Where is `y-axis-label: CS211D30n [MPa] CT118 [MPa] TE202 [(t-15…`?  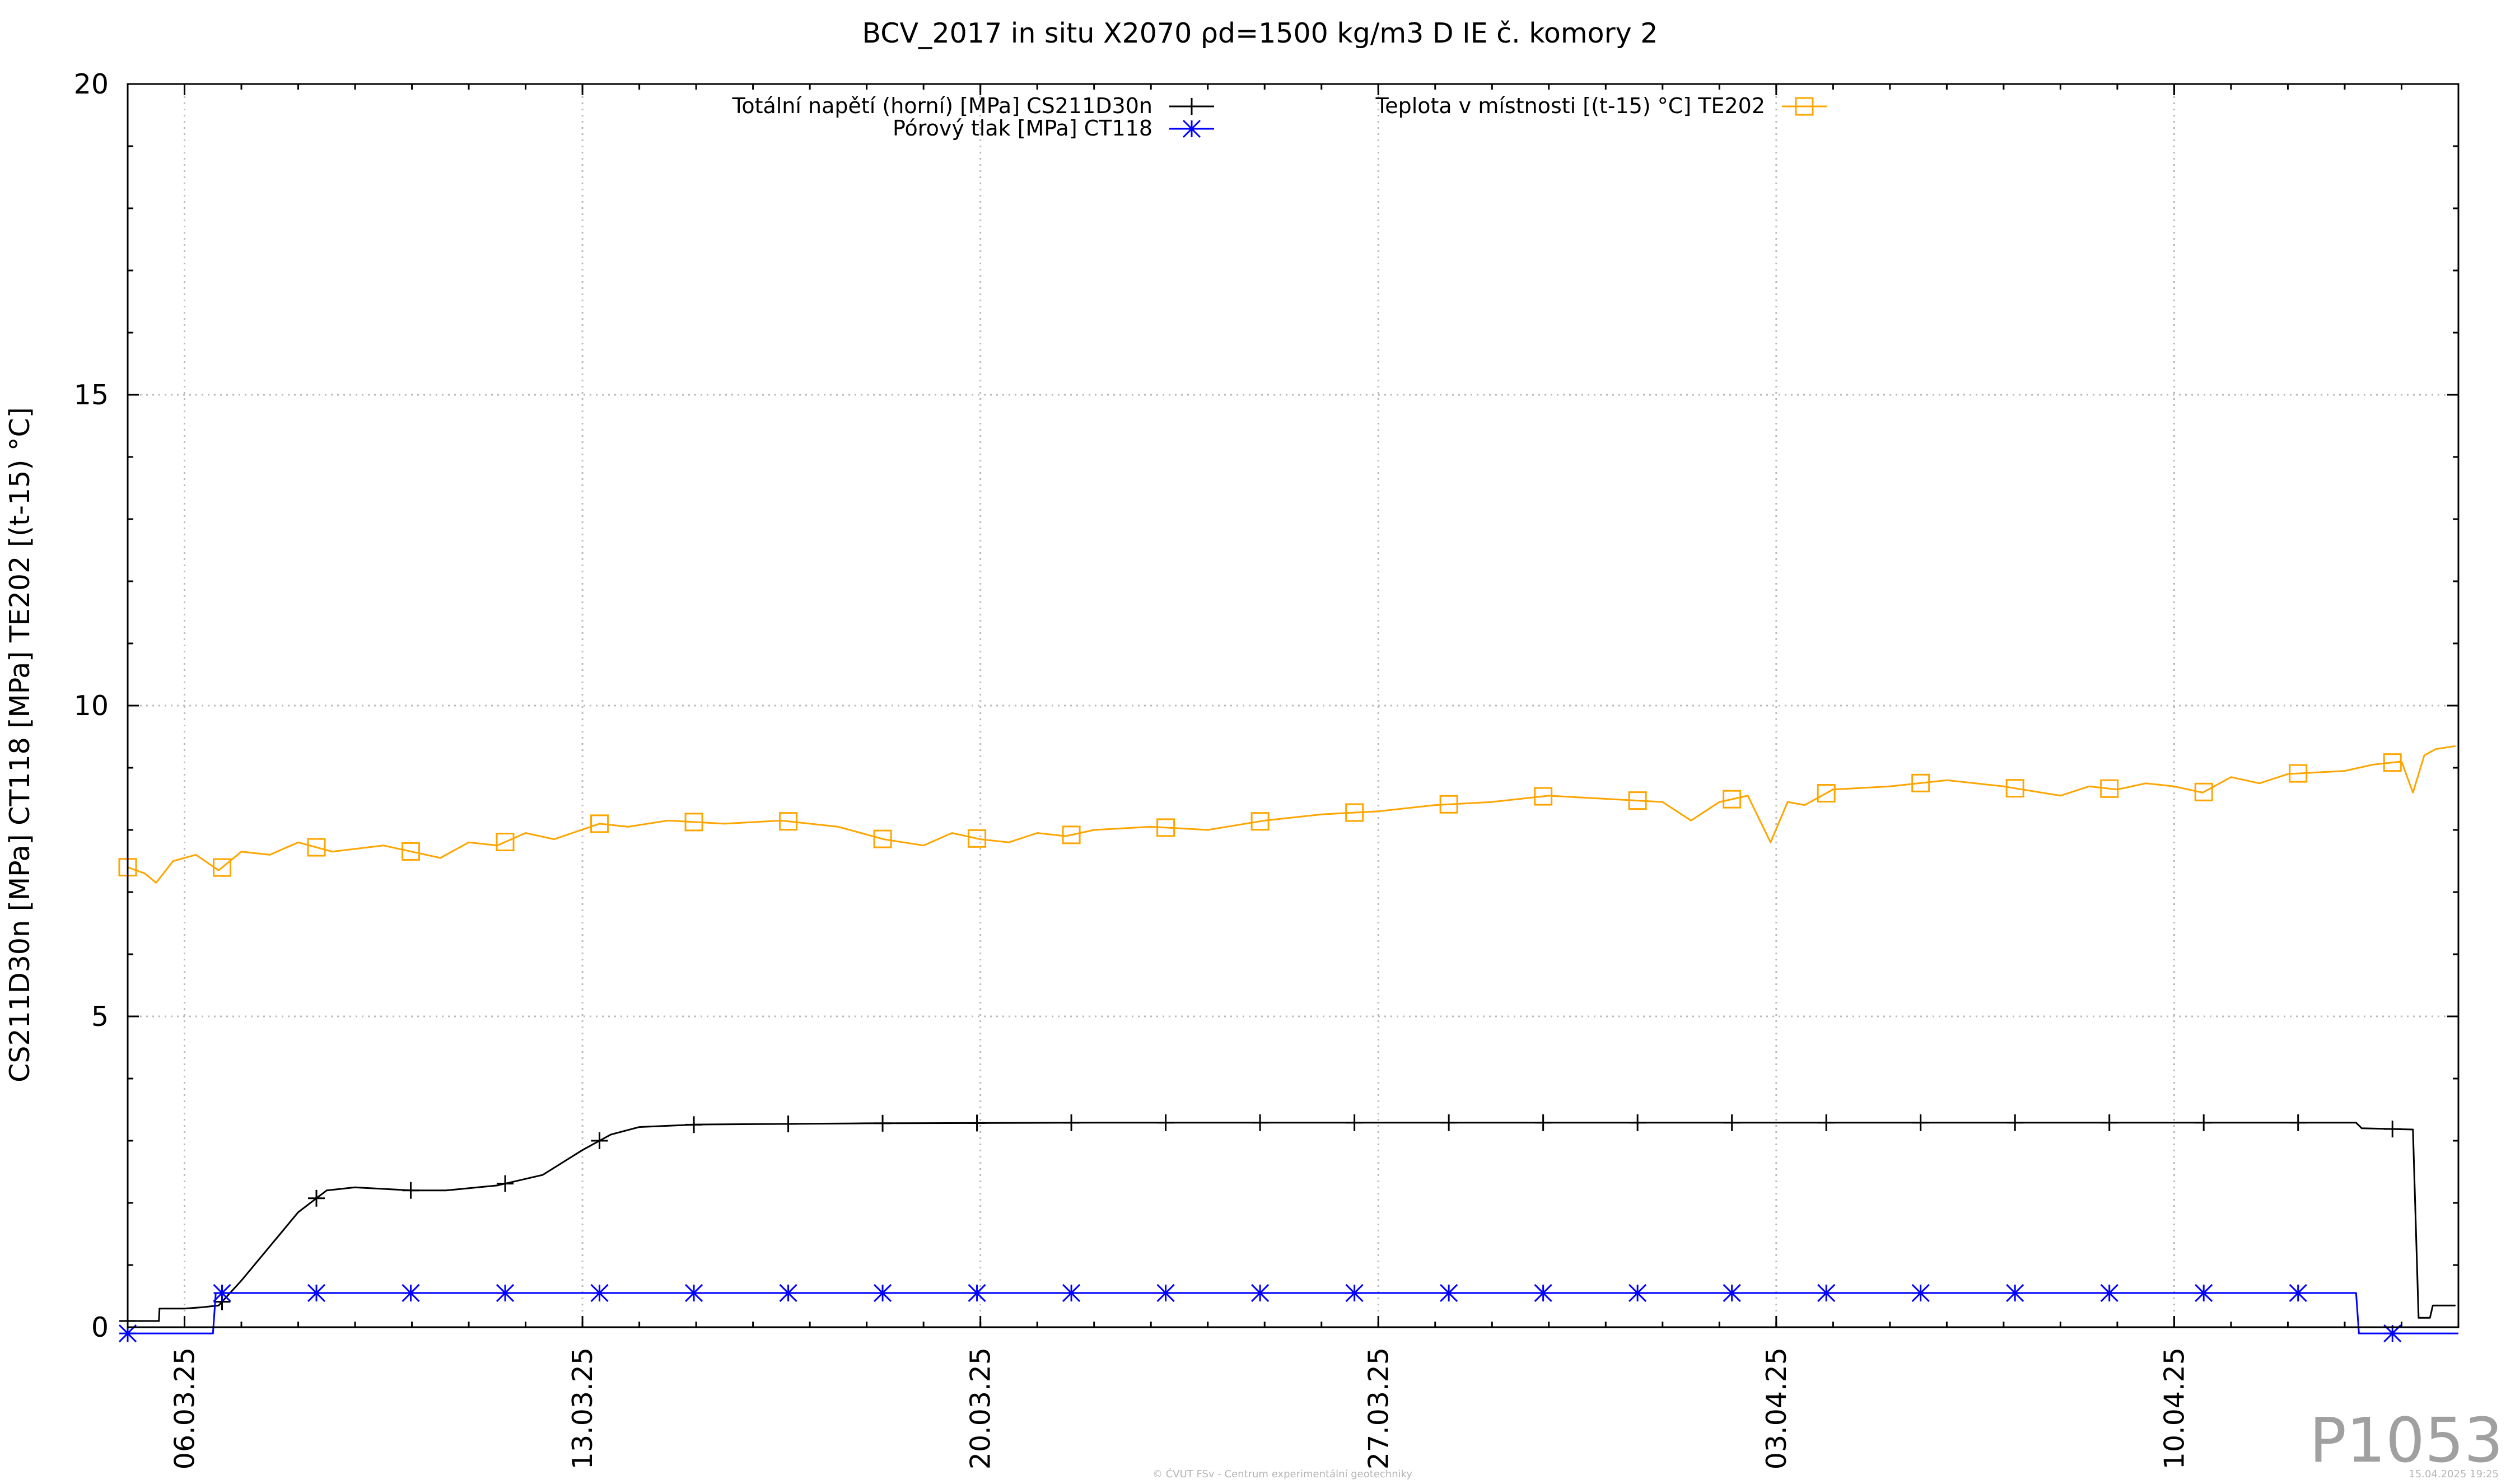
y-axis-label: CS211D30n [MPa] CT118 [MPa] TE202 [(t-15… is located at coordinates (20, 745).